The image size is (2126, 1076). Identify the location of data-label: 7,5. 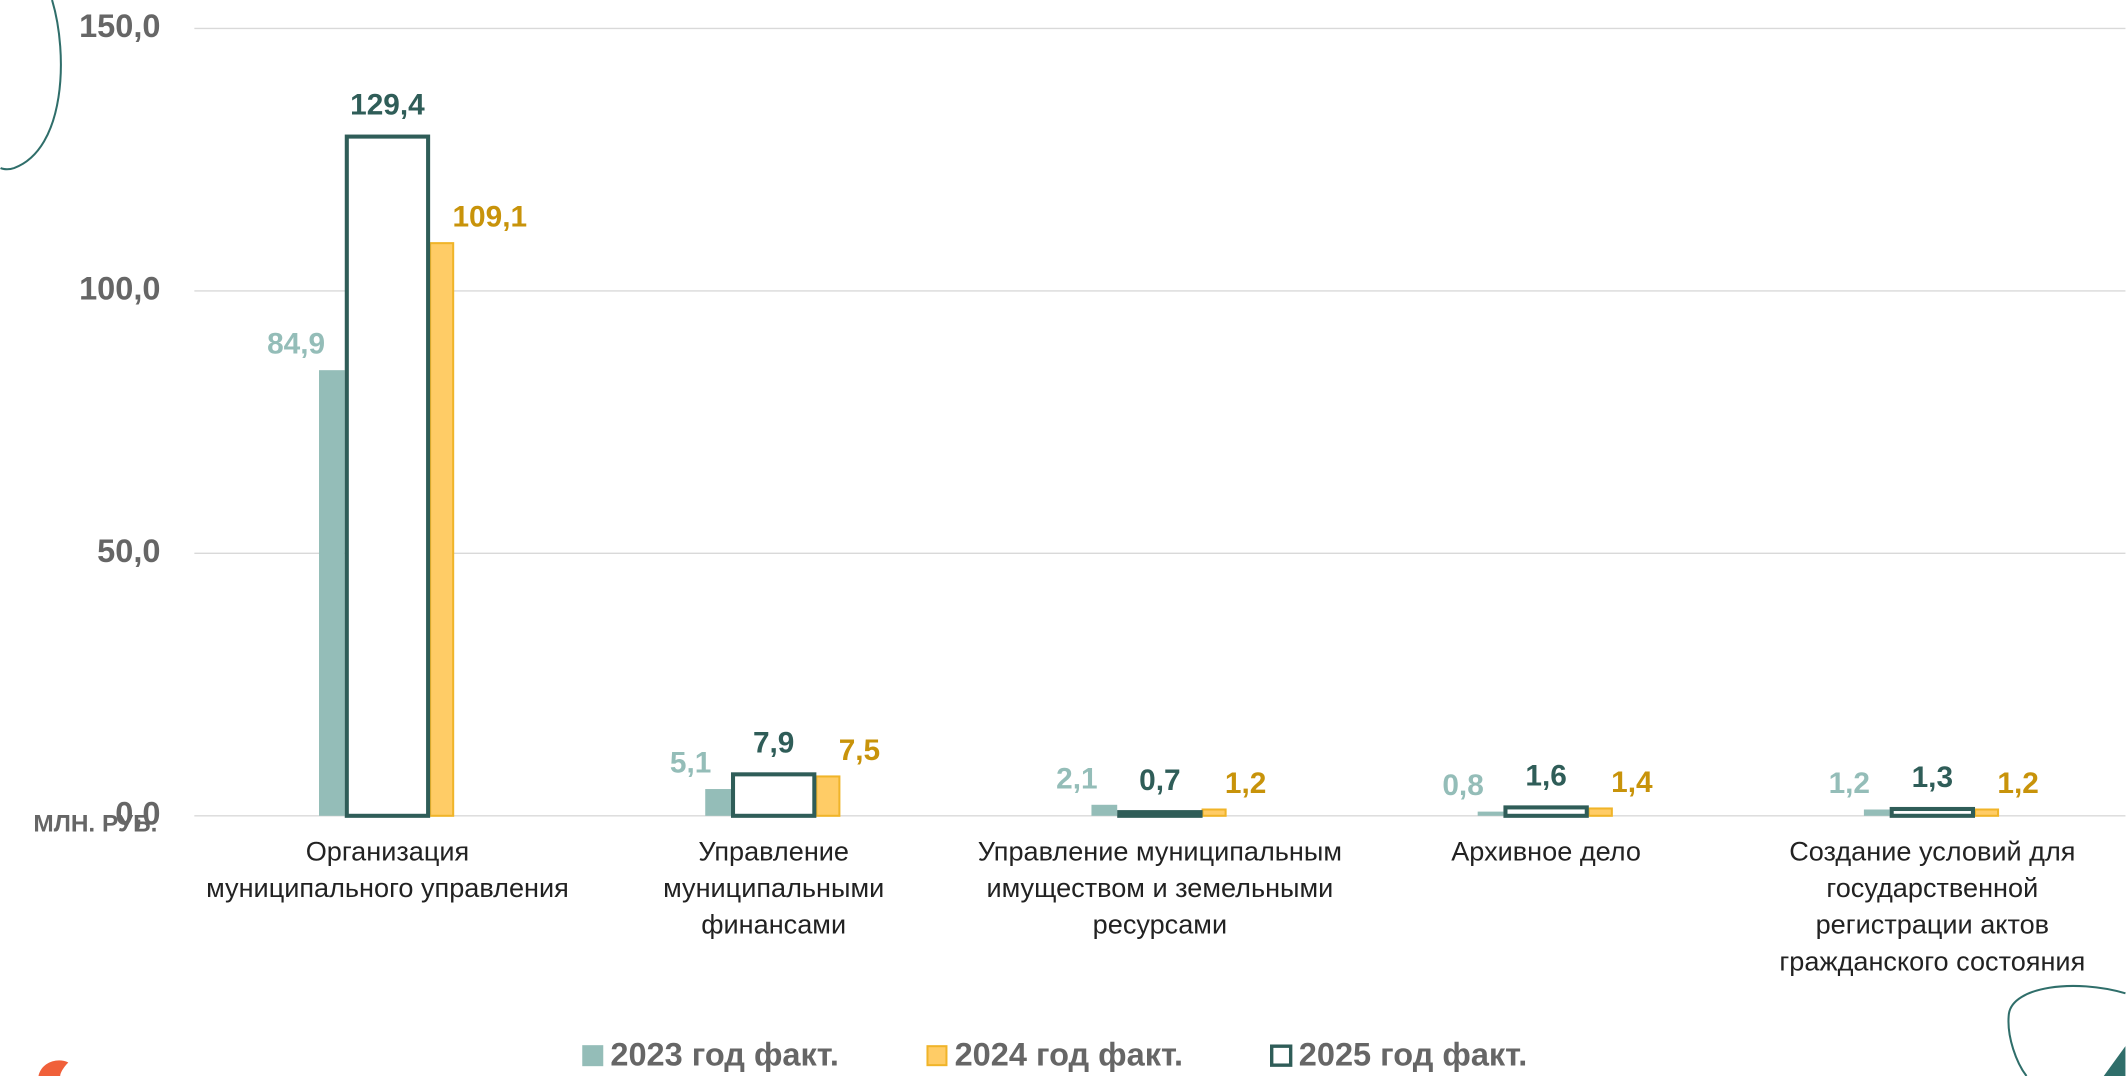
(859, 750).